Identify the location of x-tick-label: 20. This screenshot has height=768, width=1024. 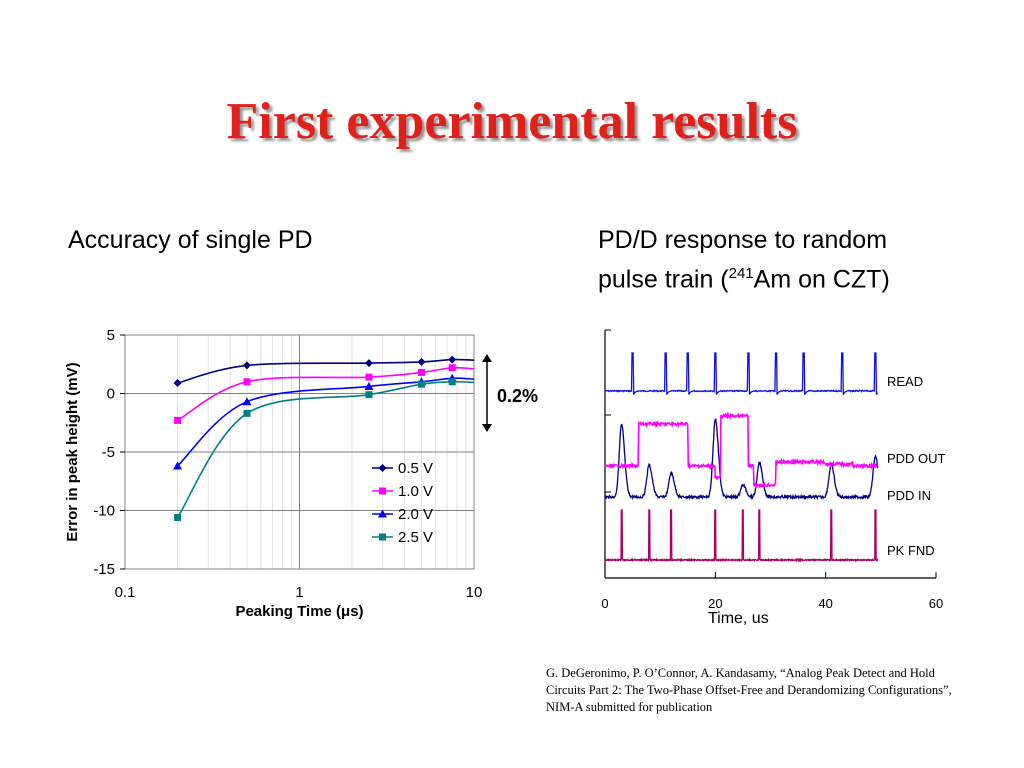
(715, 603).